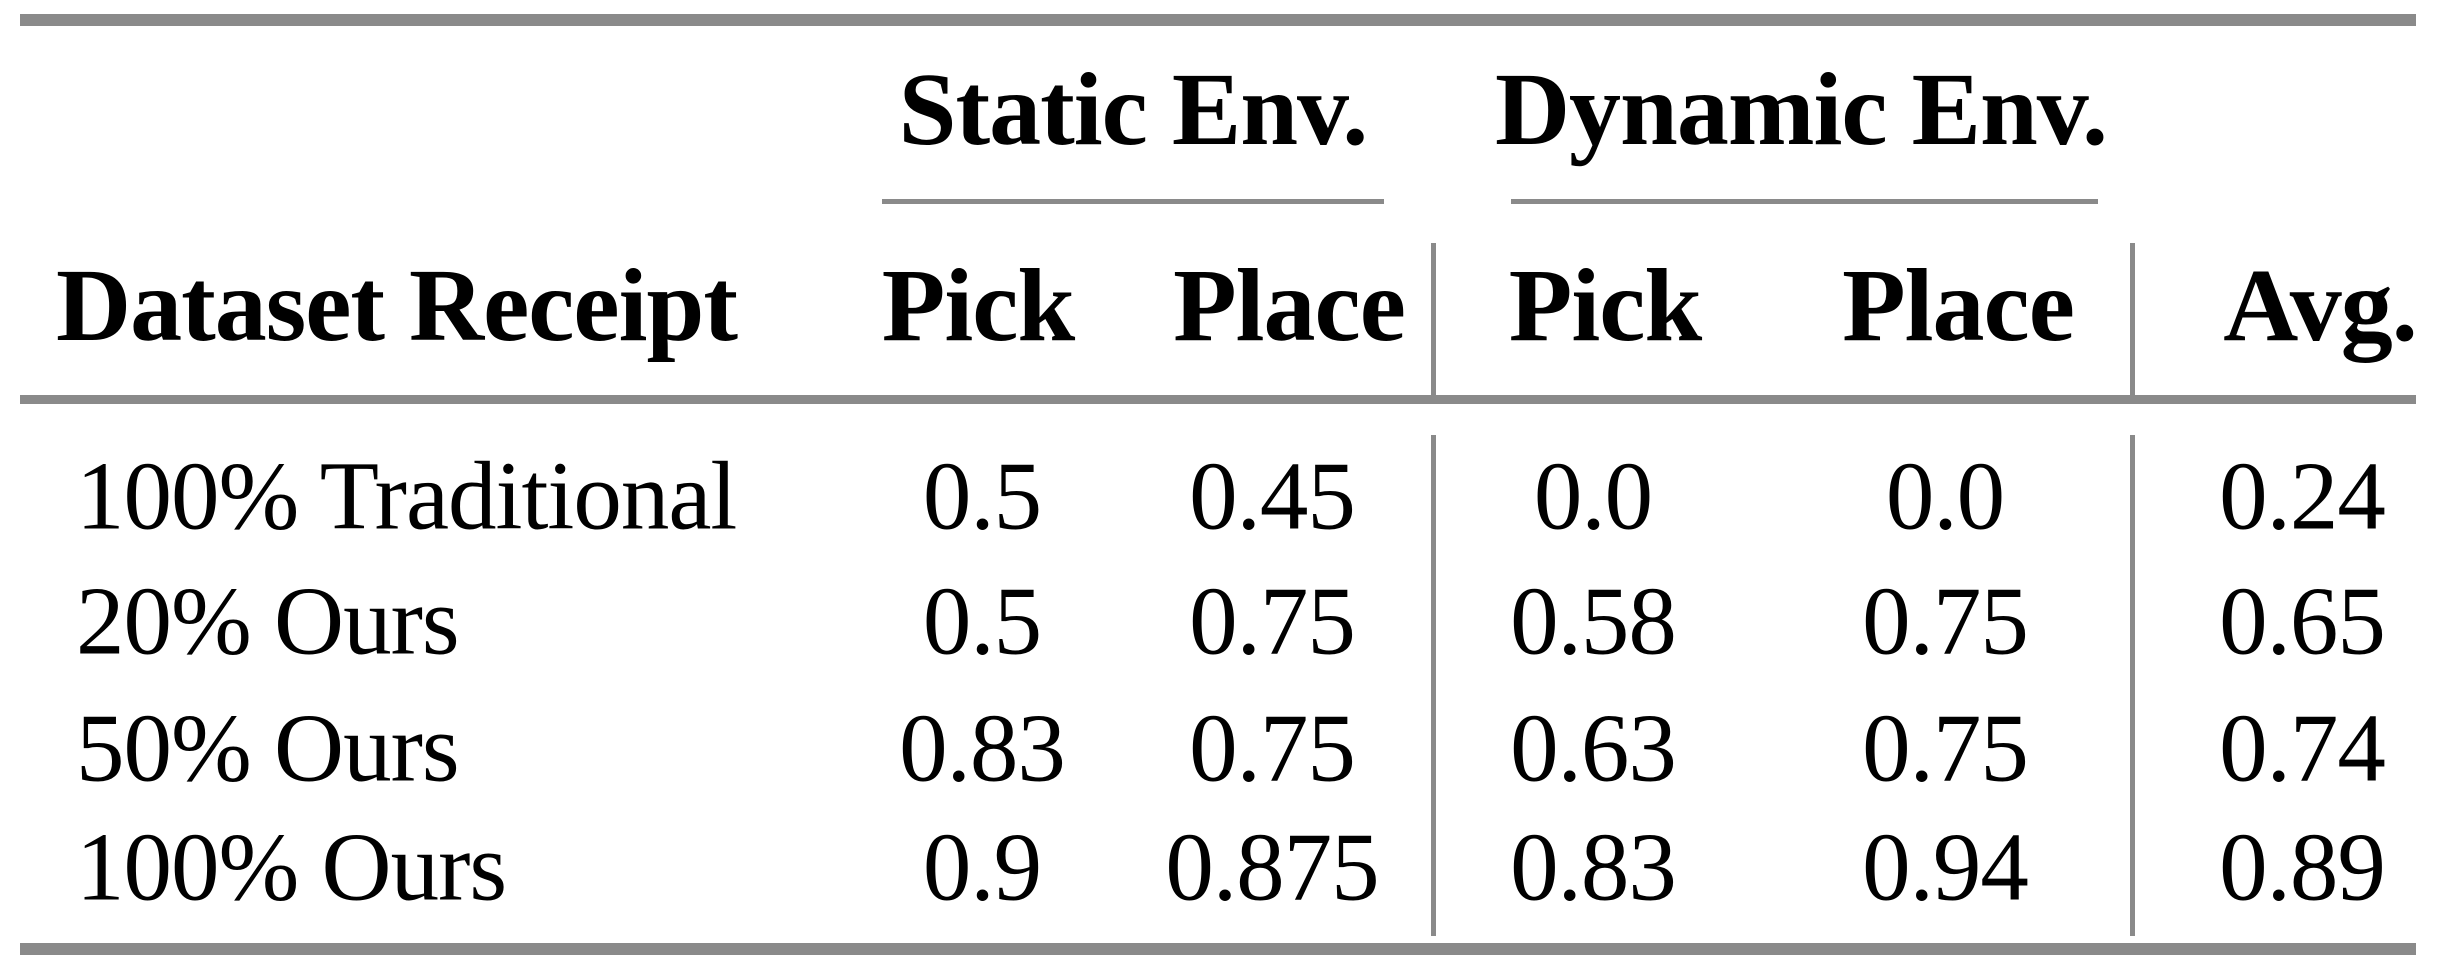 The height and width of the screenshot is (966, 2440). What do you see at coordinates (1804, 201) in the screenshot?
I see `dynamic-env-cmidrule` at bounding box center [1804, 201].